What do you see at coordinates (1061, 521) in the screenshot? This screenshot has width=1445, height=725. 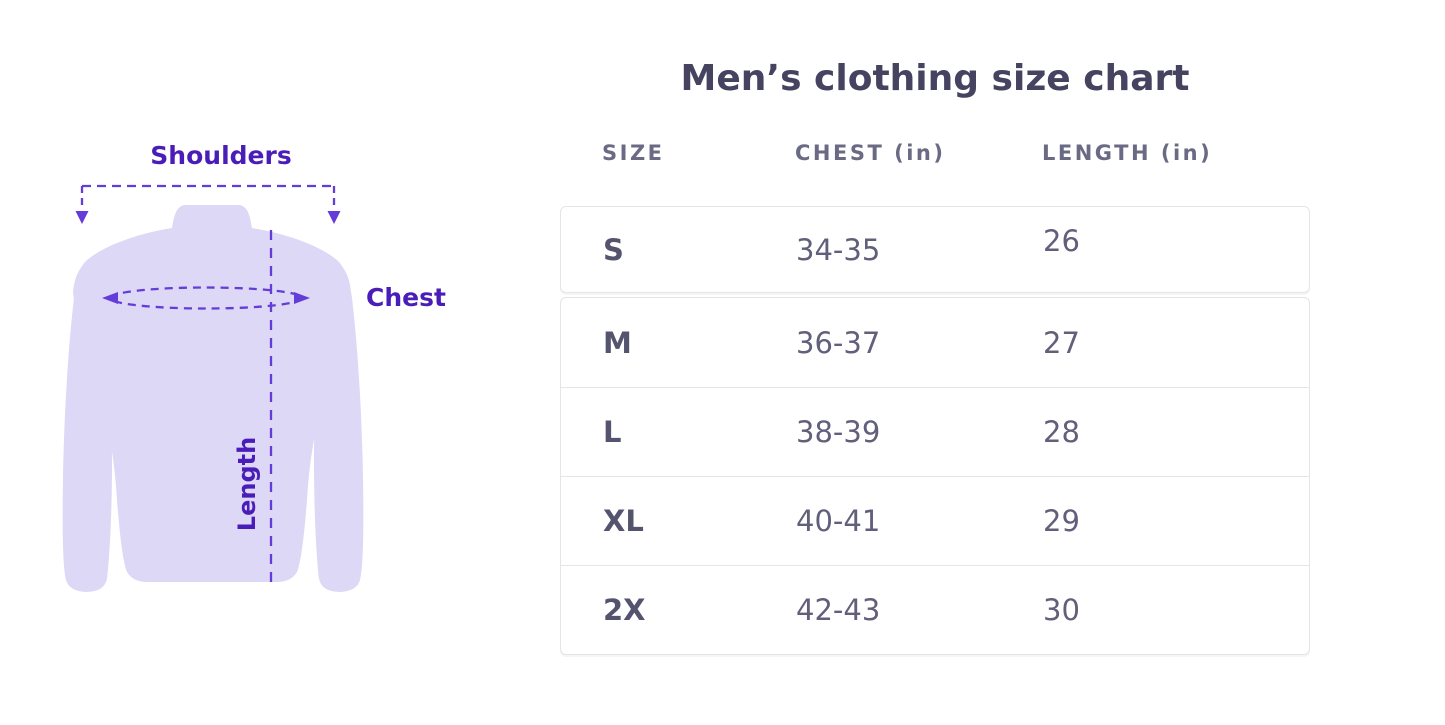 I see `length-cell: 29` at bounding box center [1061, 521].